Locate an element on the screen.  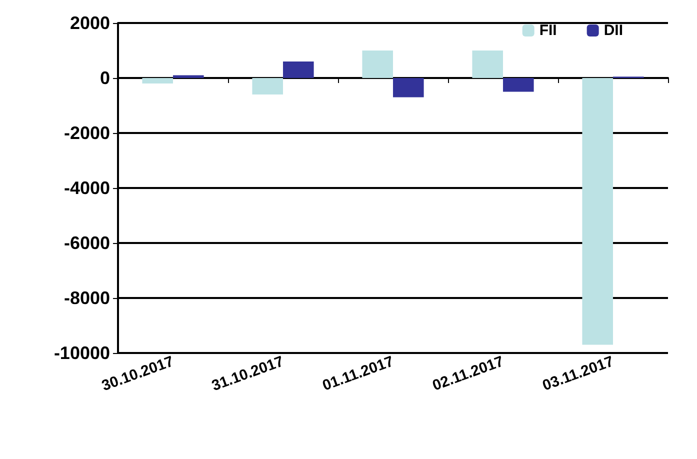
y-tick-label: -4000 is located at coordinates (87, 188).